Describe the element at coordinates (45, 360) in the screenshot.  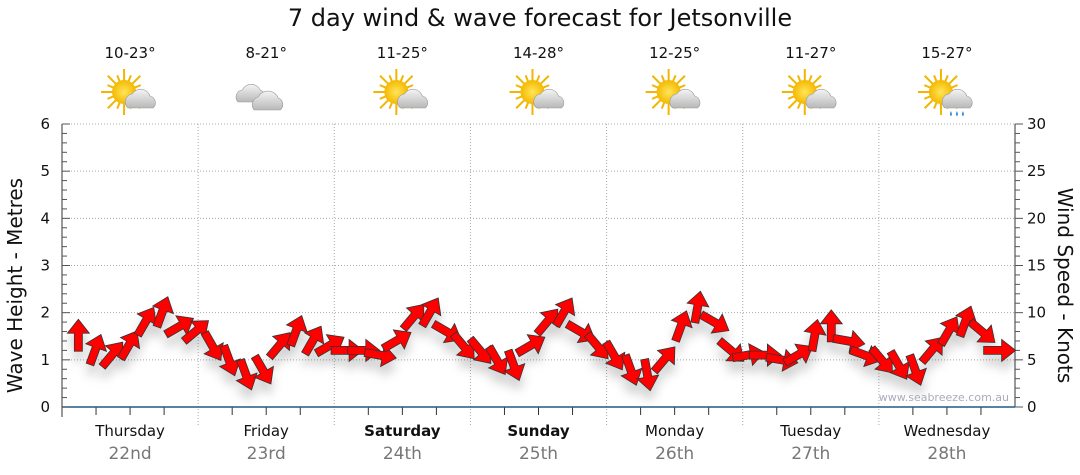
I see `y-tick-left: 1` at that location.